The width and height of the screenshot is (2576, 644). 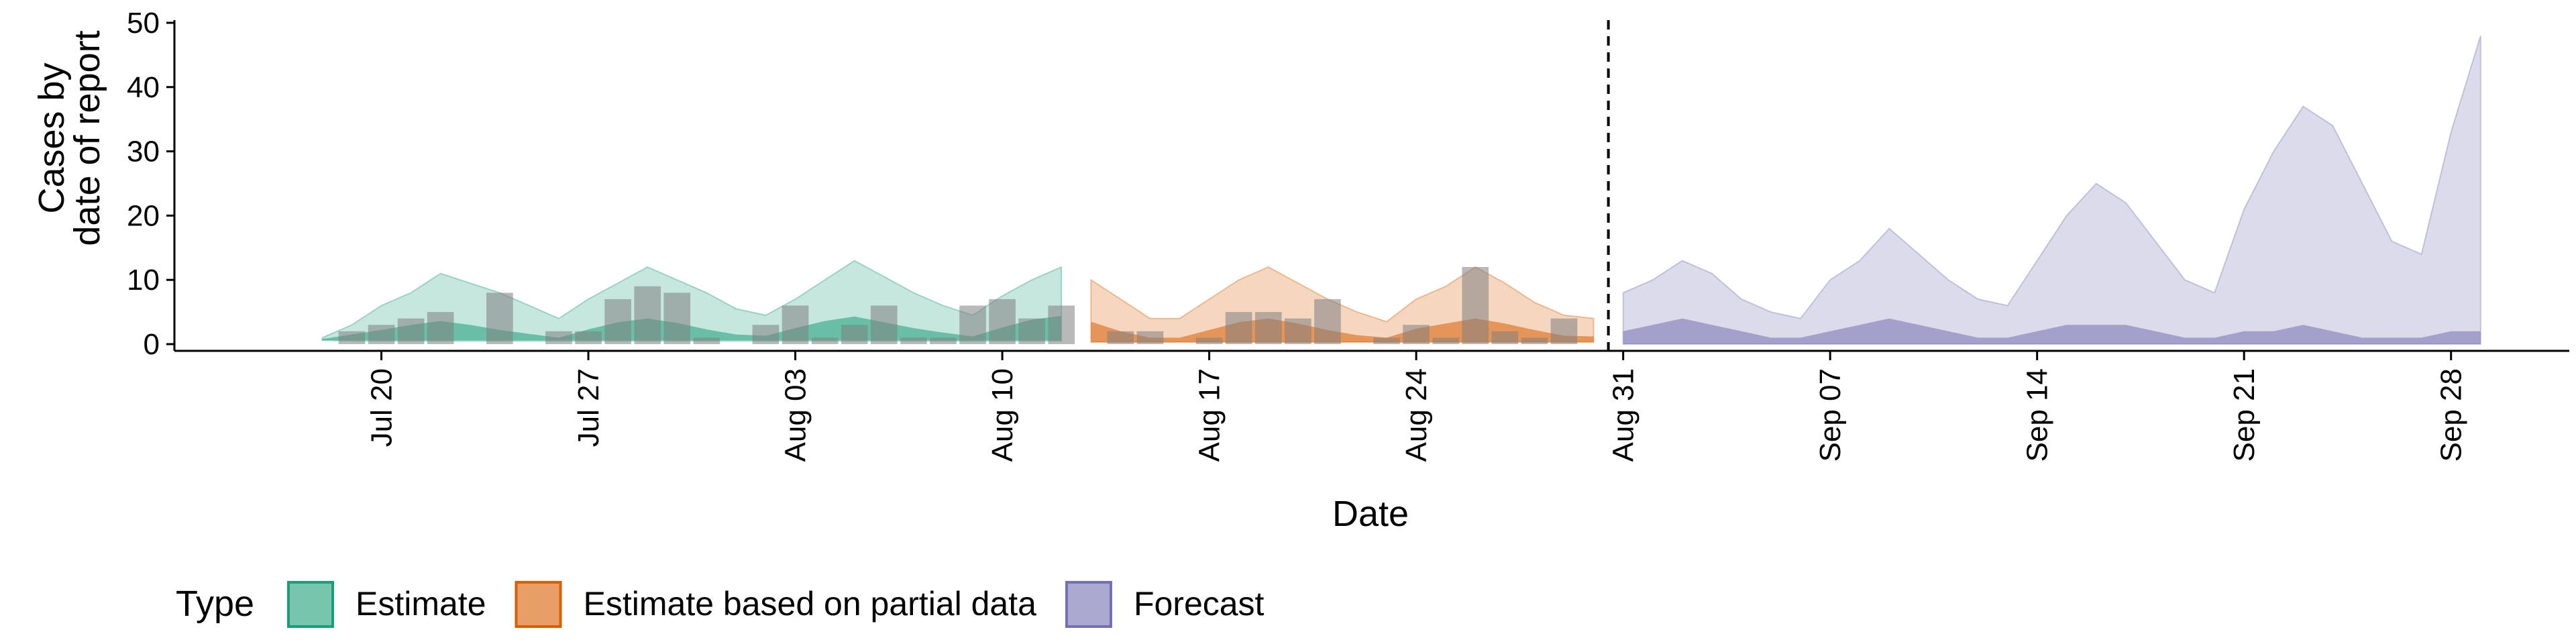 I want to click on legend-swatch-forecast, so click(x=1088, y=604).